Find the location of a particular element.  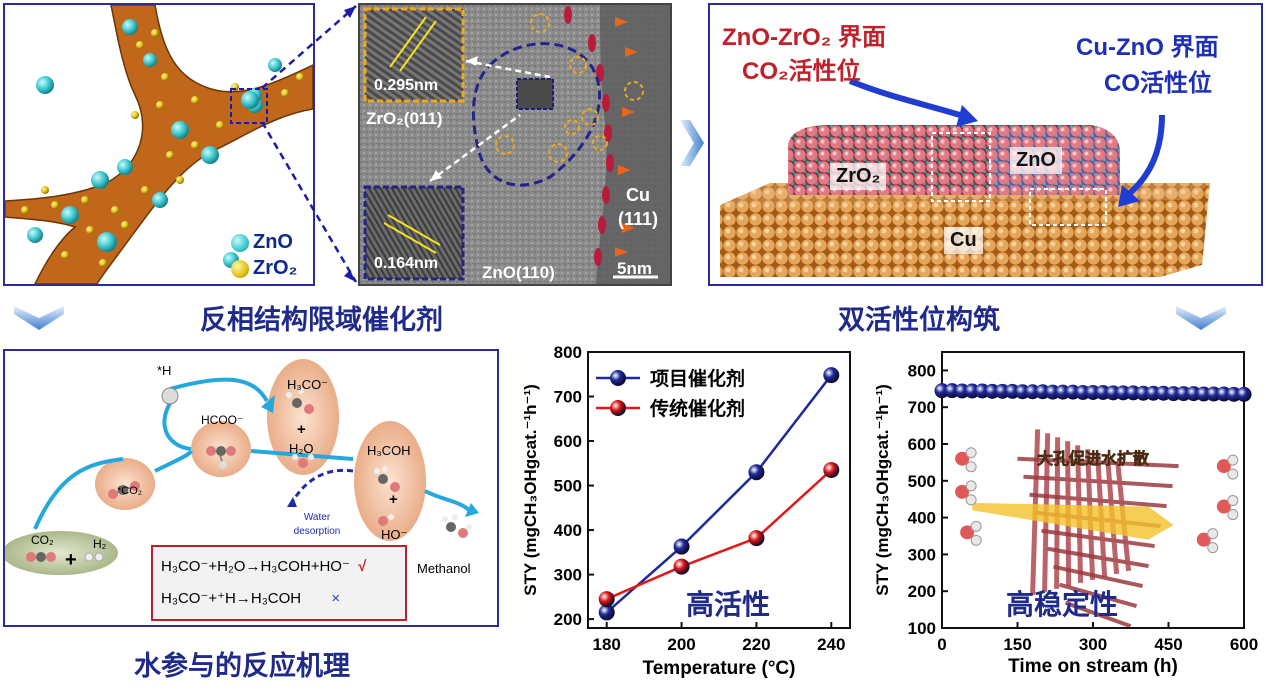

y-axis-label: STY (mgCH₃OHgcat.⁻¹h⁻¹) is located at coordinates (530, 490).